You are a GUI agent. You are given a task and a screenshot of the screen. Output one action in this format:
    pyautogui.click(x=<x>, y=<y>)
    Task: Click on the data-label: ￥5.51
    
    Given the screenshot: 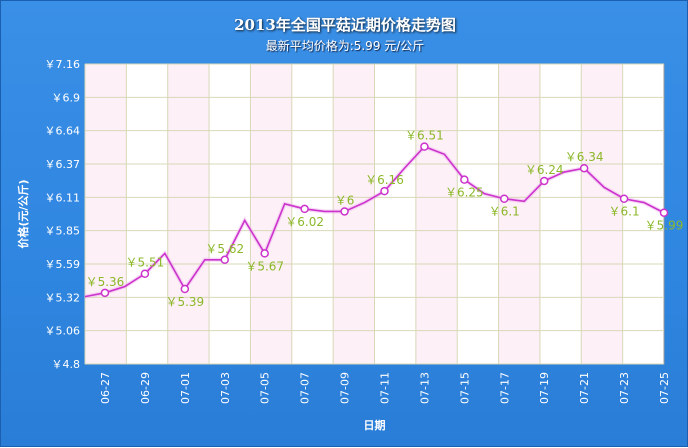 What is the action you would take?
    pyautogui.click(x=145, y=263)
    